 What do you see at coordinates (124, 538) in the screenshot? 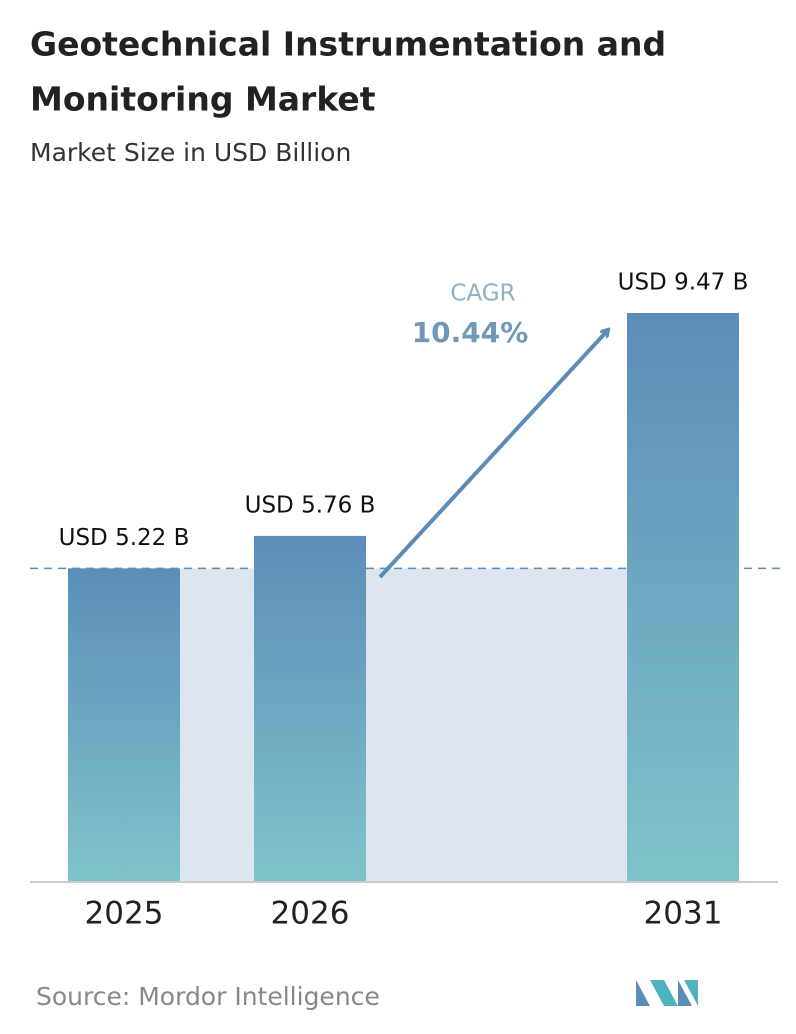
I see `value-label: USD 5.22 B` at bounding box center [124, 538].